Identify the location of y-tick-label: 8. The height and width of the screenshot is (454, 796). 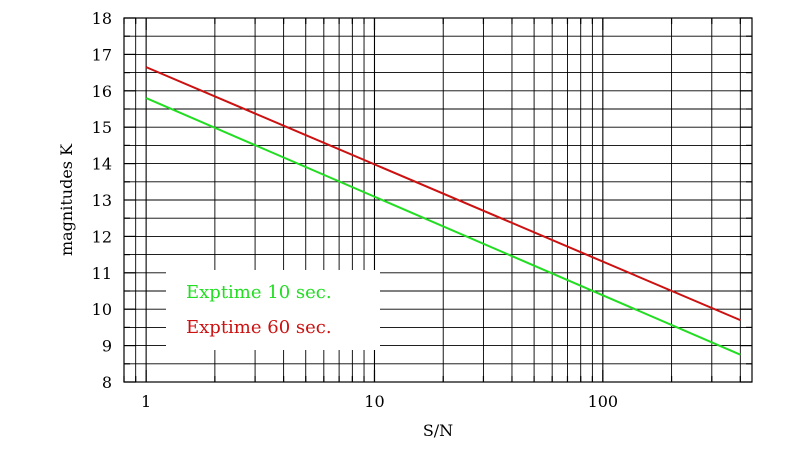
(107, 382).